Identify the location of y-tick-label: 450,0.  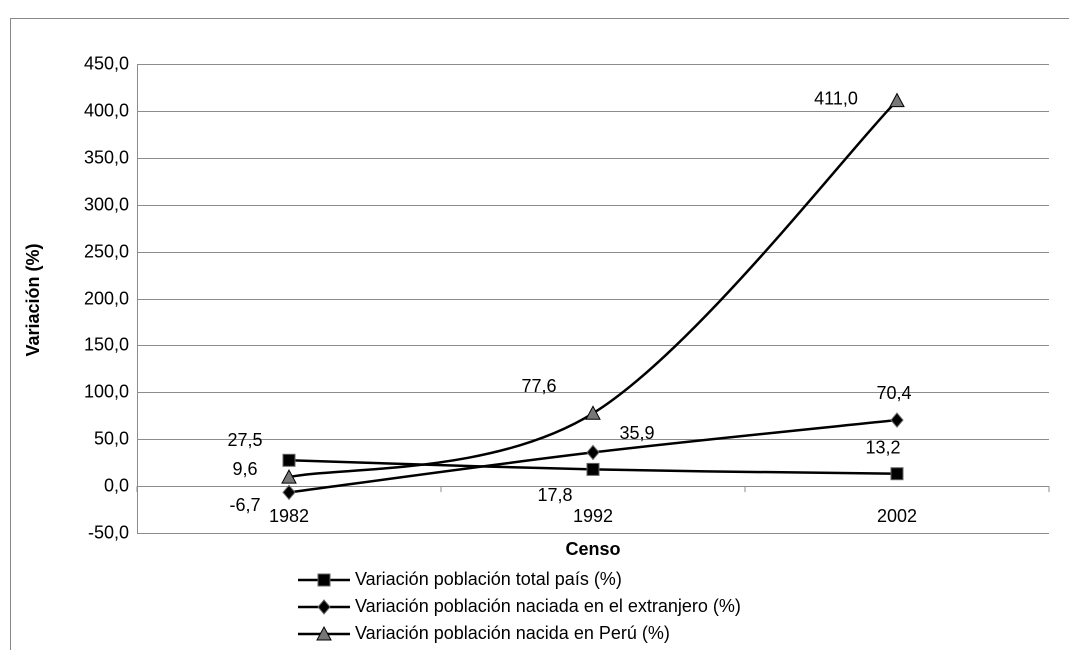
(106, 63).